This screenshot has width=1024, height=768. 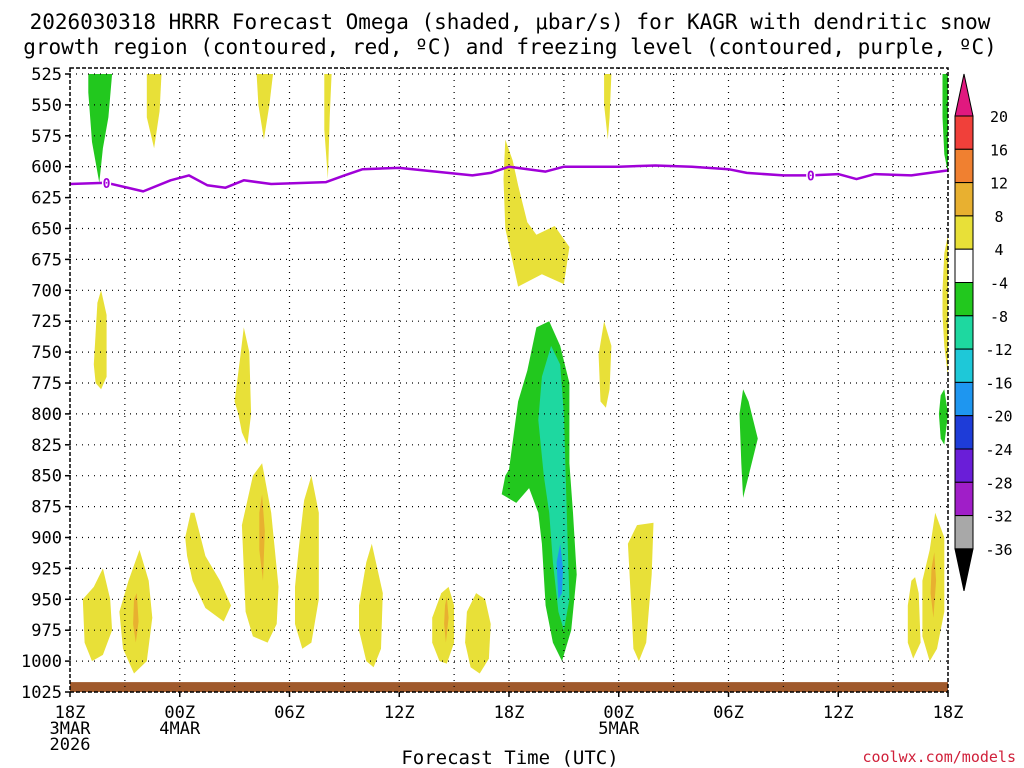 I want to click on credit-text: coolwx.com/models, so click(x=939, y=757).